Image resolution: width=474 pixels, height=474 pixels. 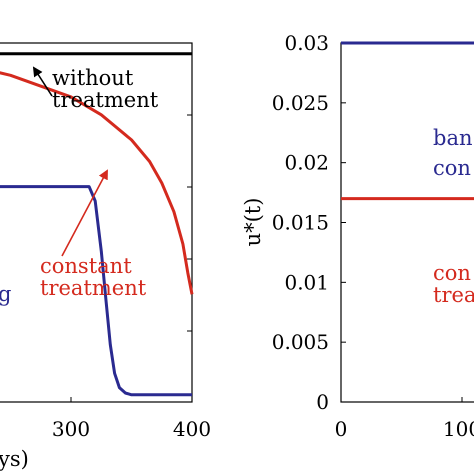 I want to click on left-xtick-label: 400, so click(x=192, y=429).